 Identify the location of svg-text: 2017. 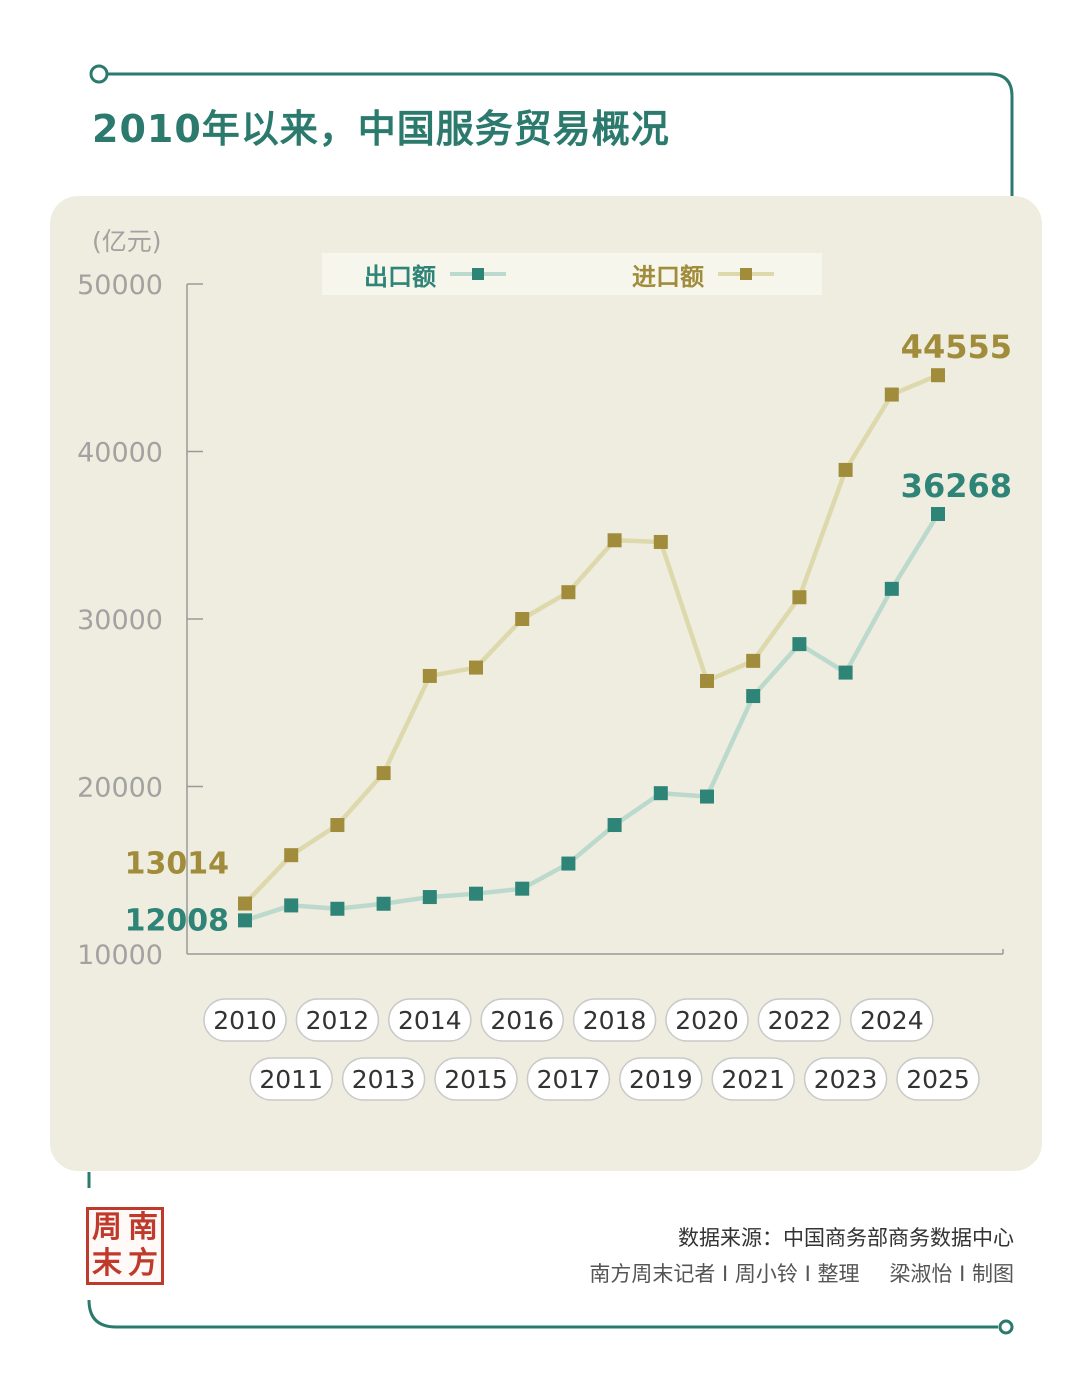
(569, 1079).